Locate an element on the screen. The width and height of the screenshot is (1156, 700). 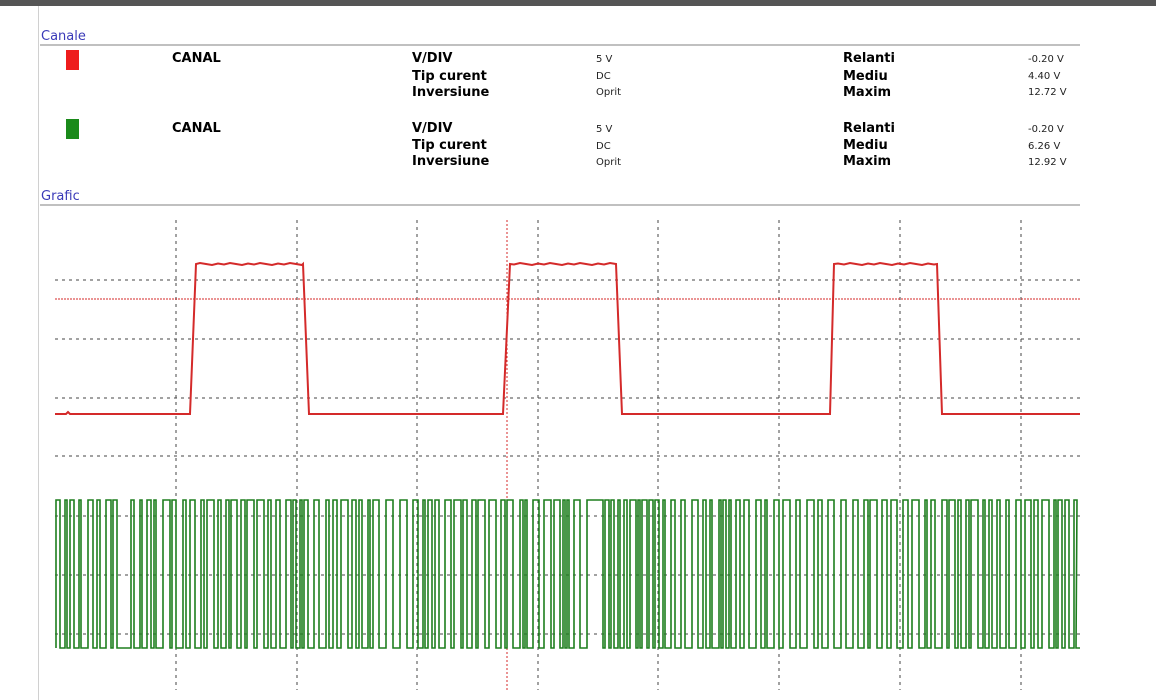
graph-section-rule is located at coordinates (560, 205).